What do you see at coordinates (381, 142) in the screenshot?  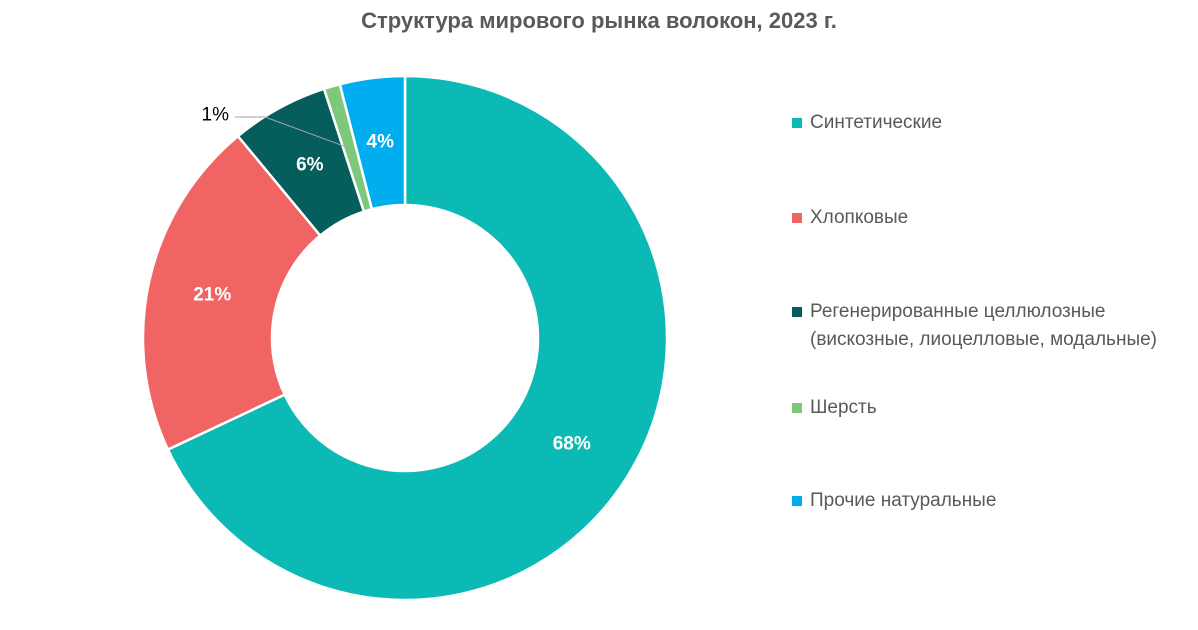 I see `data-label-прочие: 4%` at bounding box center [381, 142].